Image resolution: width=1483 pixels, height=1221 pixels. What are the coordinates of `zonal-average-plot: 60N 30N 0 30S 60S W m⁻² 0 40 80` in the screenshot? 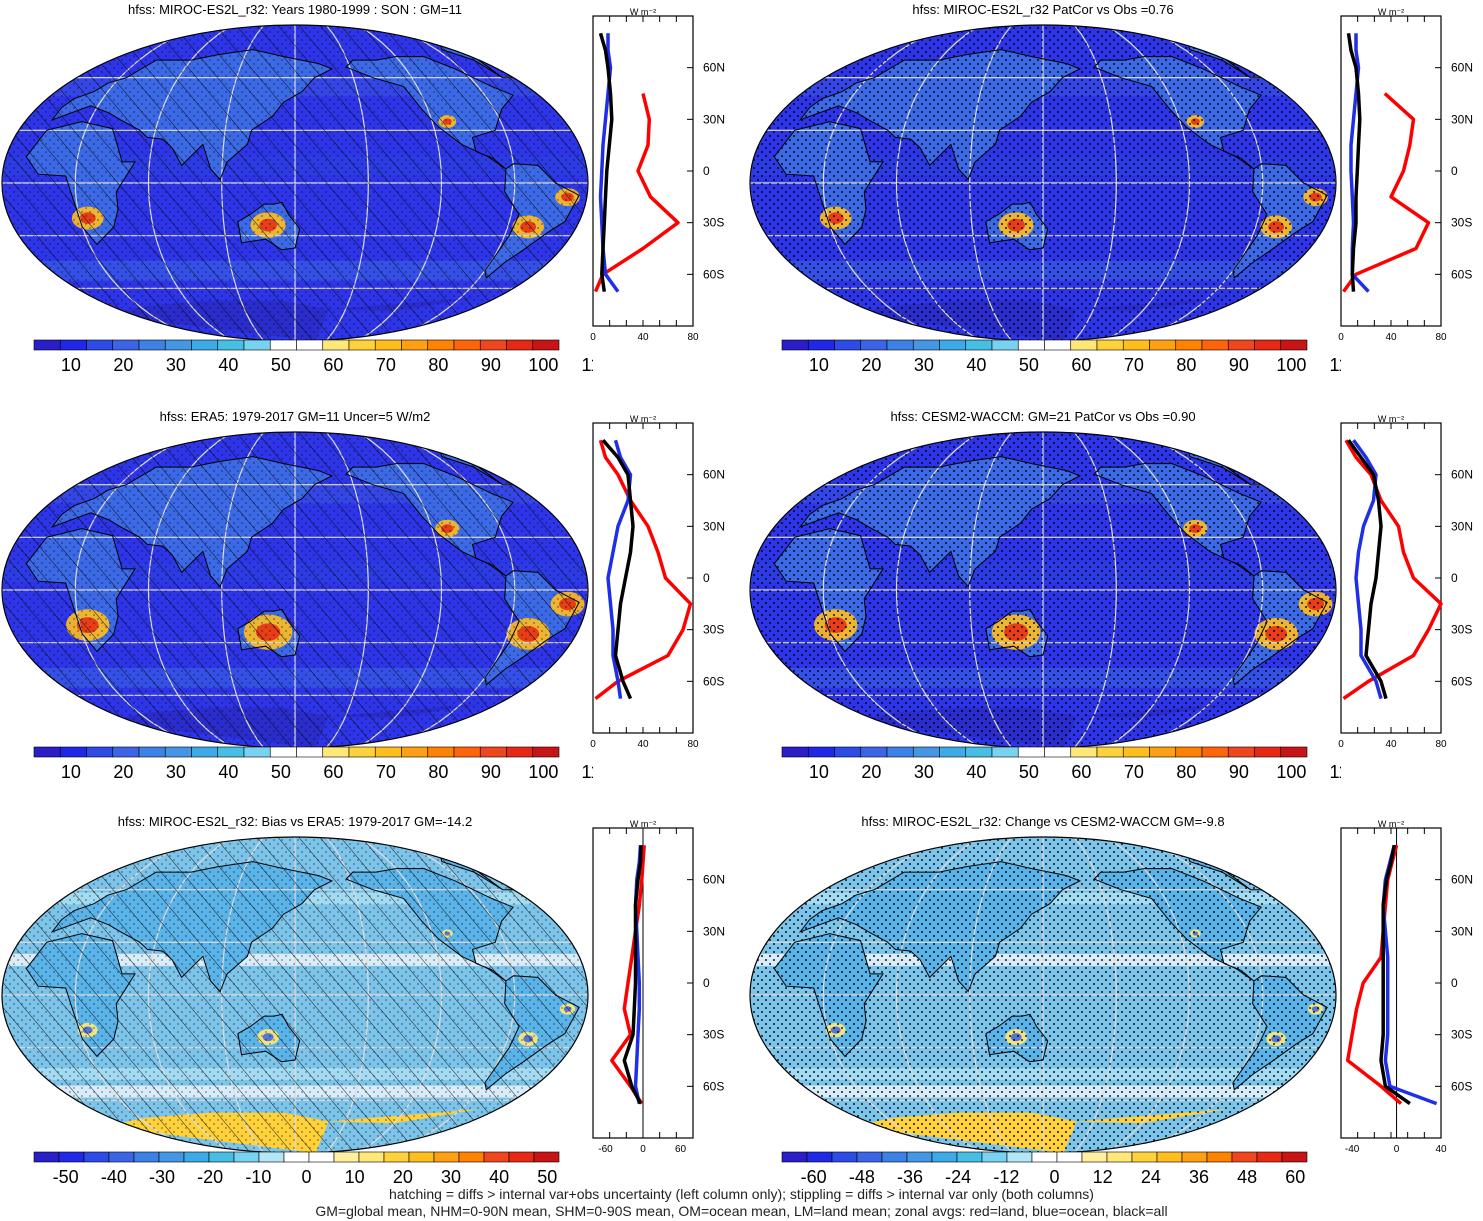 It's located at (657, 582).